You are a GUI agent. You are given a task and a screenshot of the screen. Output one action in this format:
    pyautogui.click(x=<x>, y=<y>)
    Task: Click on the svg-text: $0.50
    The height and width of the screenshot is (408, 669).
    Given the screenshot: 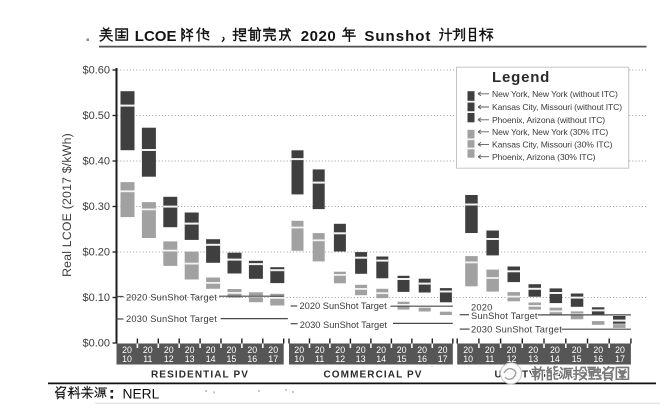 What is the action you would take?
    pyautogui.click(x=96, y=116)
    